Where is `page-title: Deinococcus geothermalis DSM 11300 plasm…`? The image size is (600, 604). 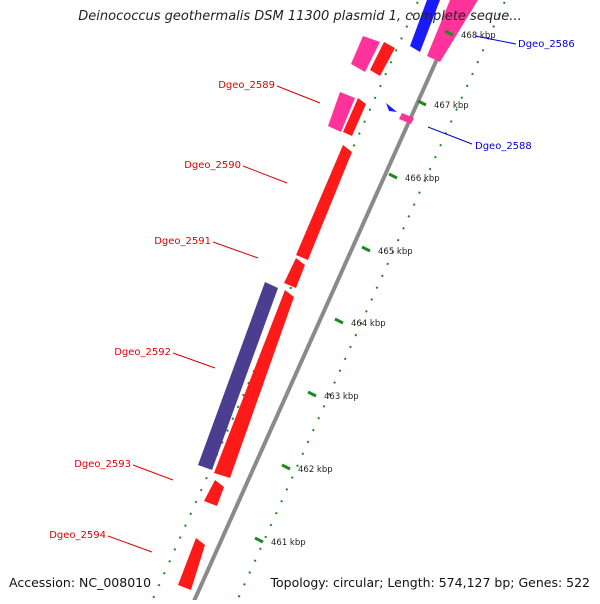 page-title: Deinococcus geothermalis DSM 11300 plasm… is located at coordinates (300, 16).